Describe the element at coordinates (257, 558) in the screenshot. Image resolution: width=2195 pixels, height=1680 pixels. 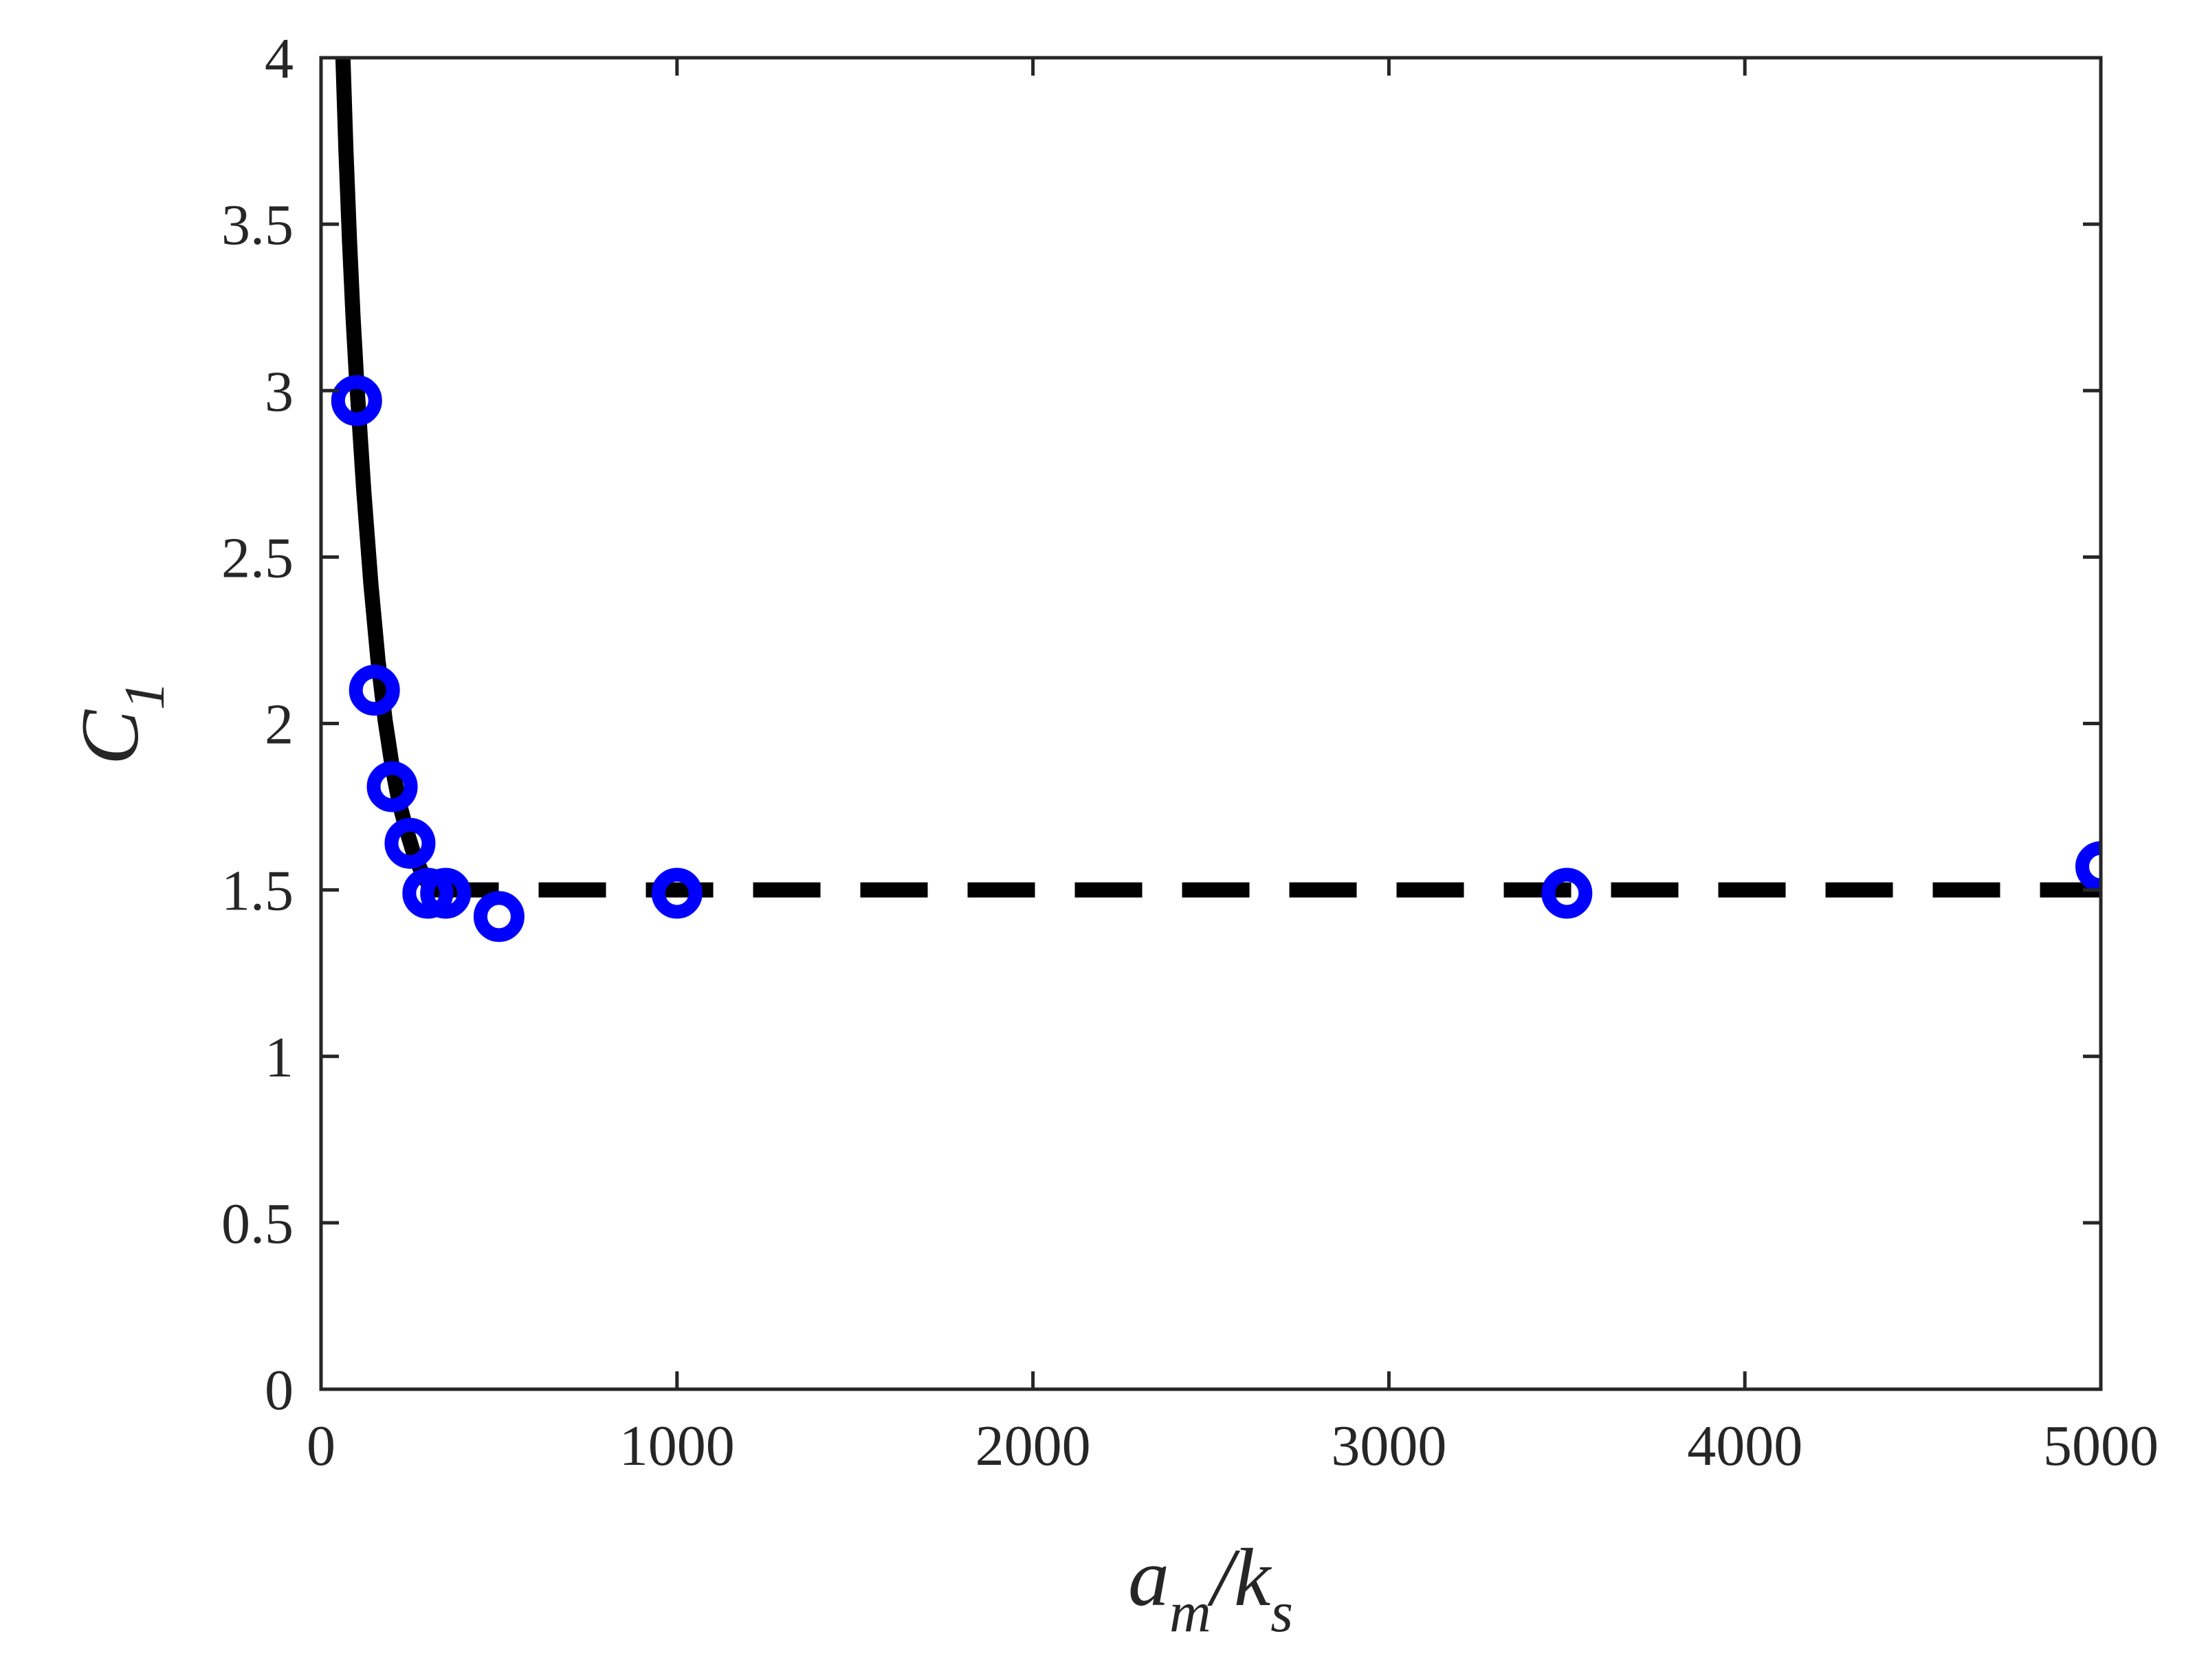
I see `y-tick-label: 2.5` at that location.